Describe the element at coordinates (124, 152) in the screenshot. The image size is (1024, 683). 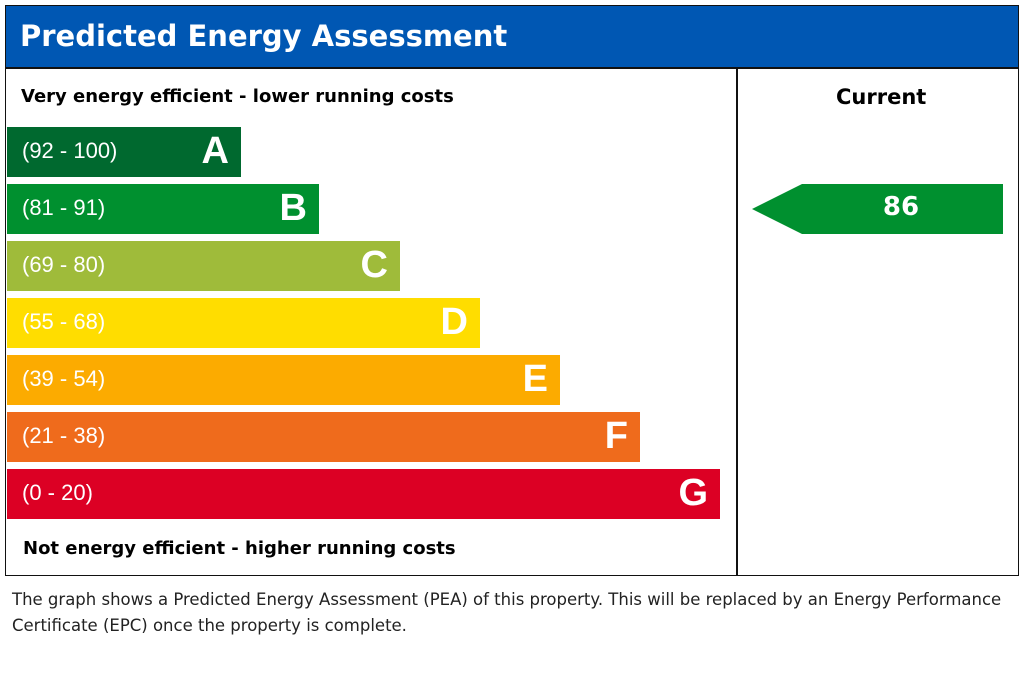
I see `rating-bar-a: (92 - 100) A` at that location.